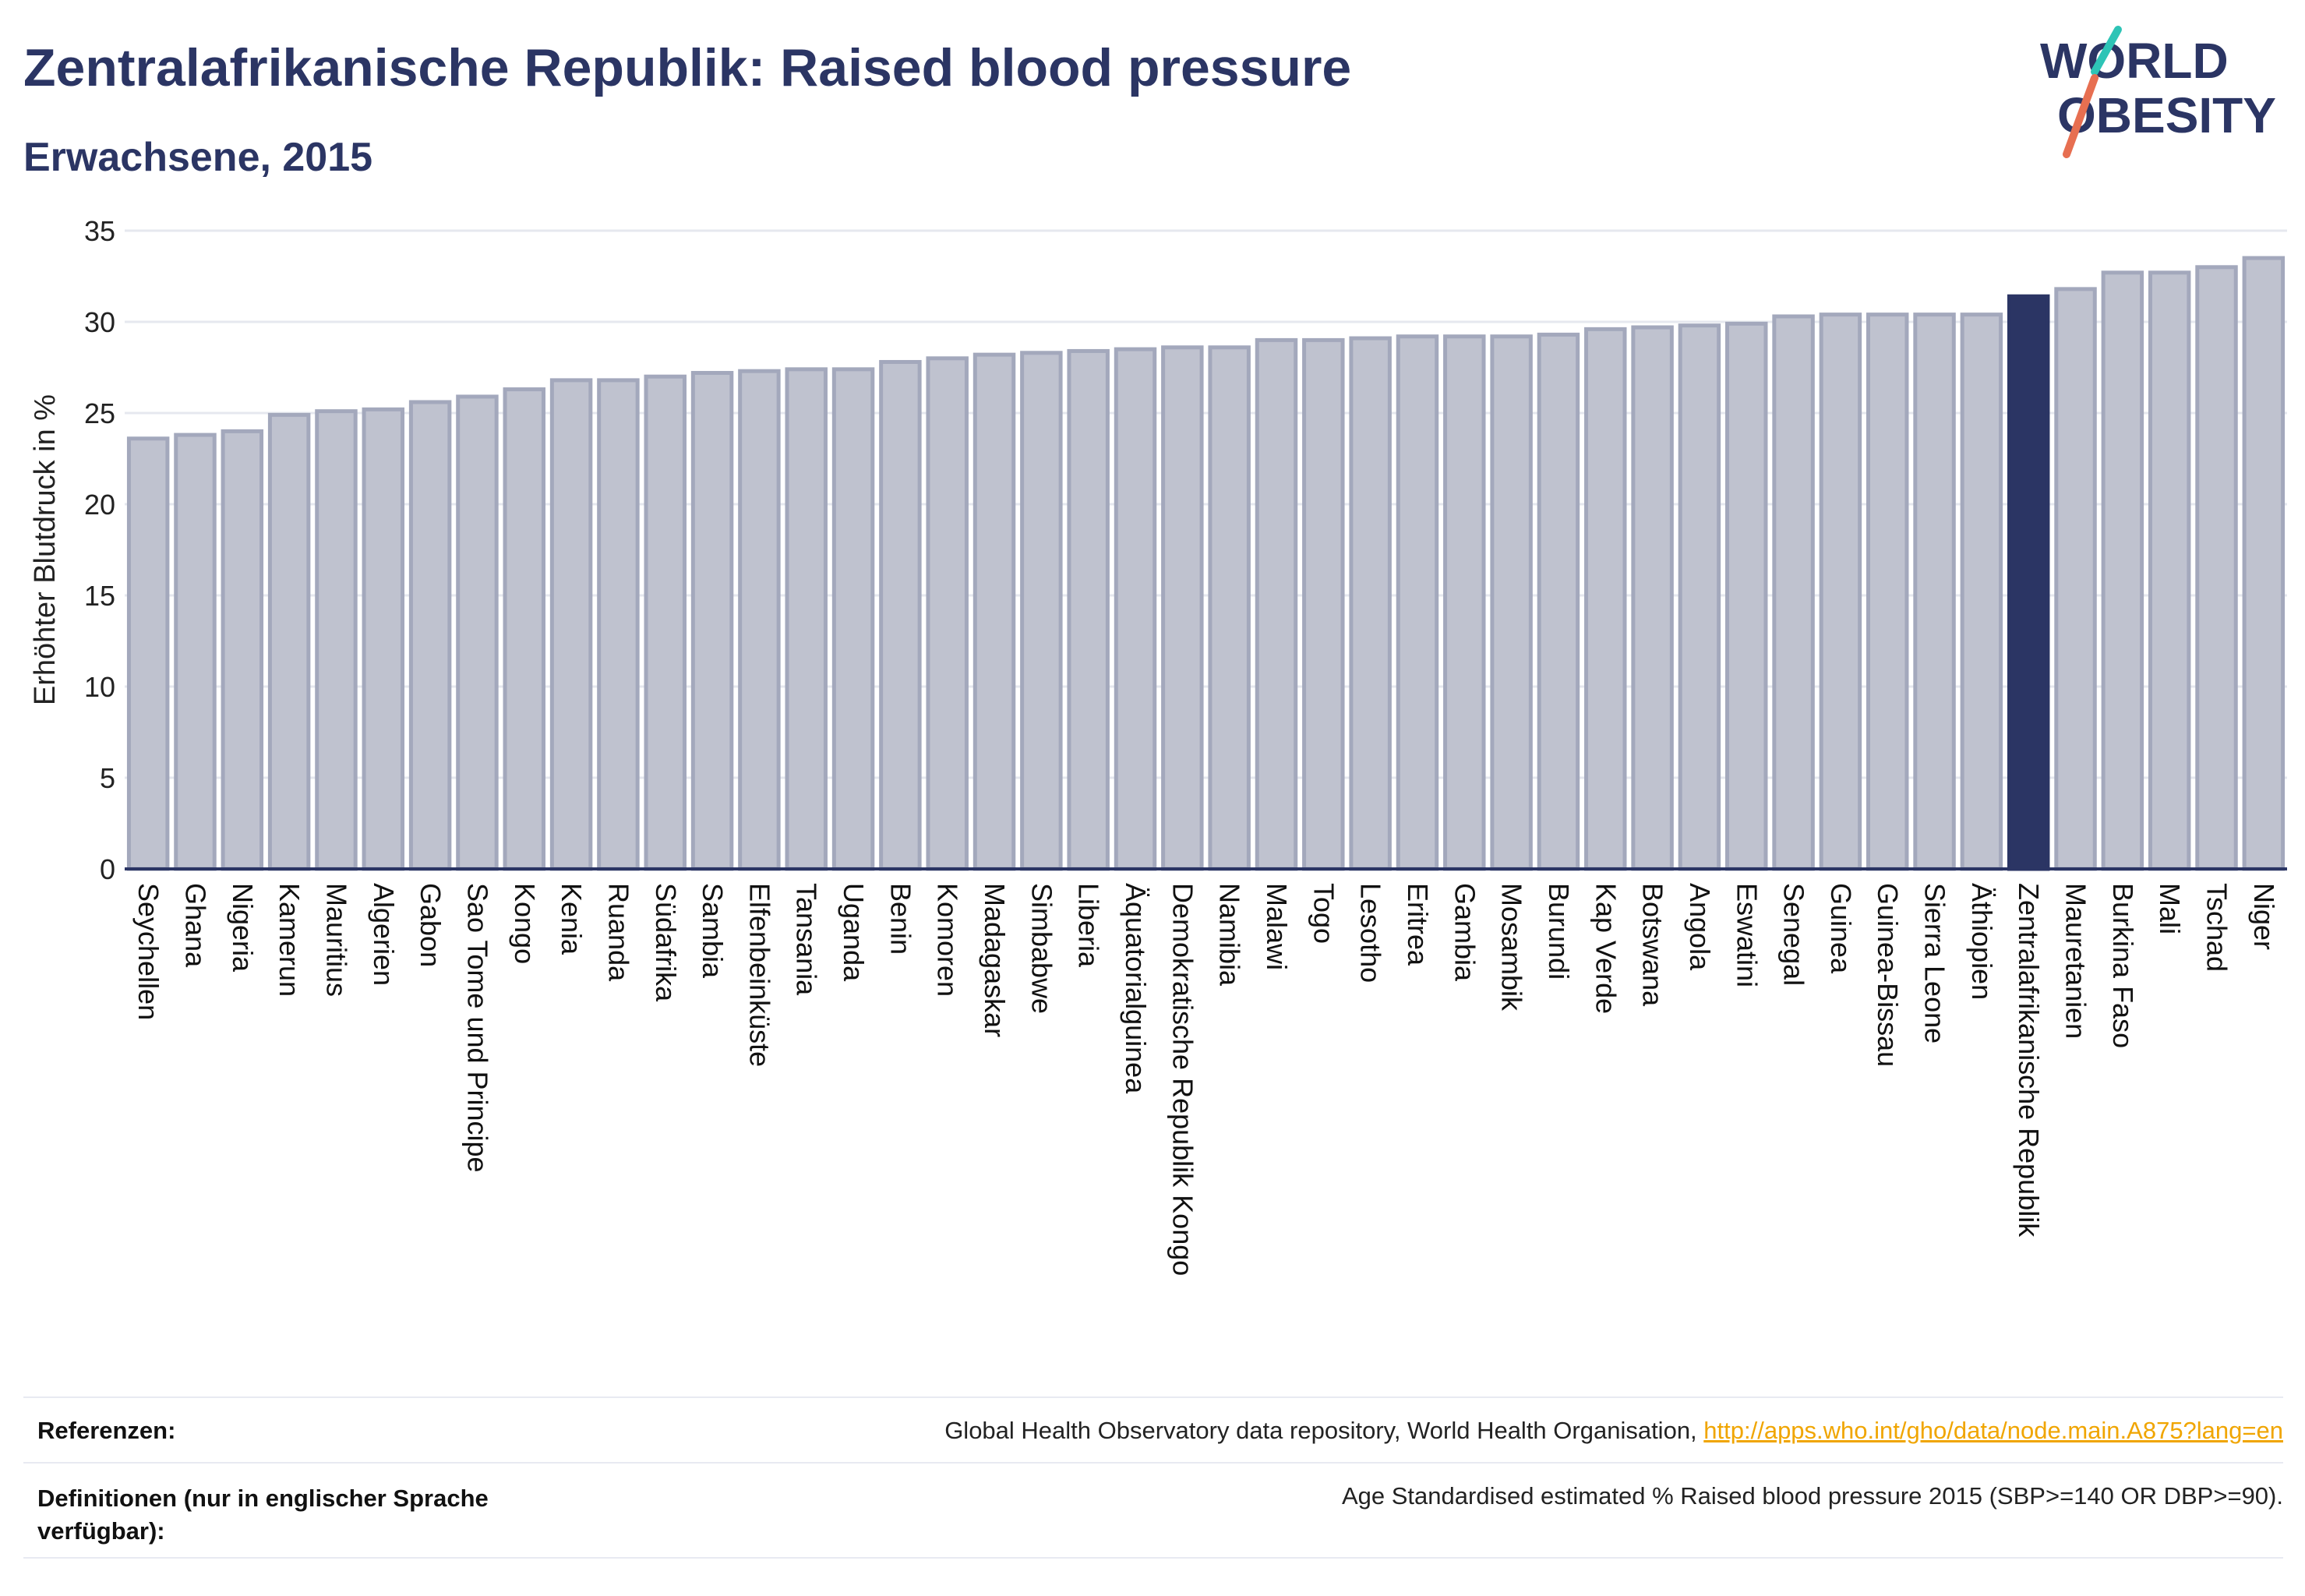  I want to click on x-tick-label: Niger, so click(2264, 916).